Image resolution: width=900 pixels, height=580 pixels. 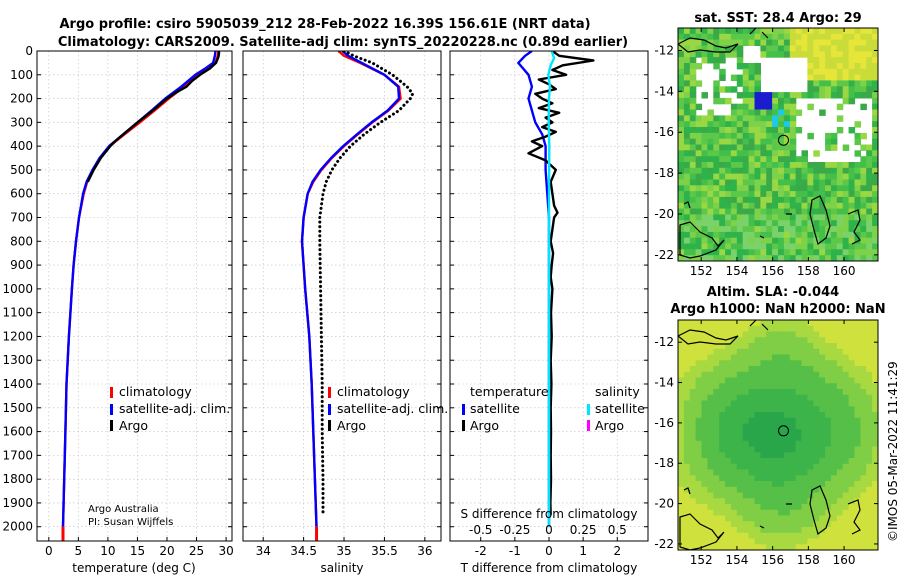 What do you see at coordinates (808, 271) in the screenshot?
I see `map-lon-label: 158` at bounding box center [808, 271].